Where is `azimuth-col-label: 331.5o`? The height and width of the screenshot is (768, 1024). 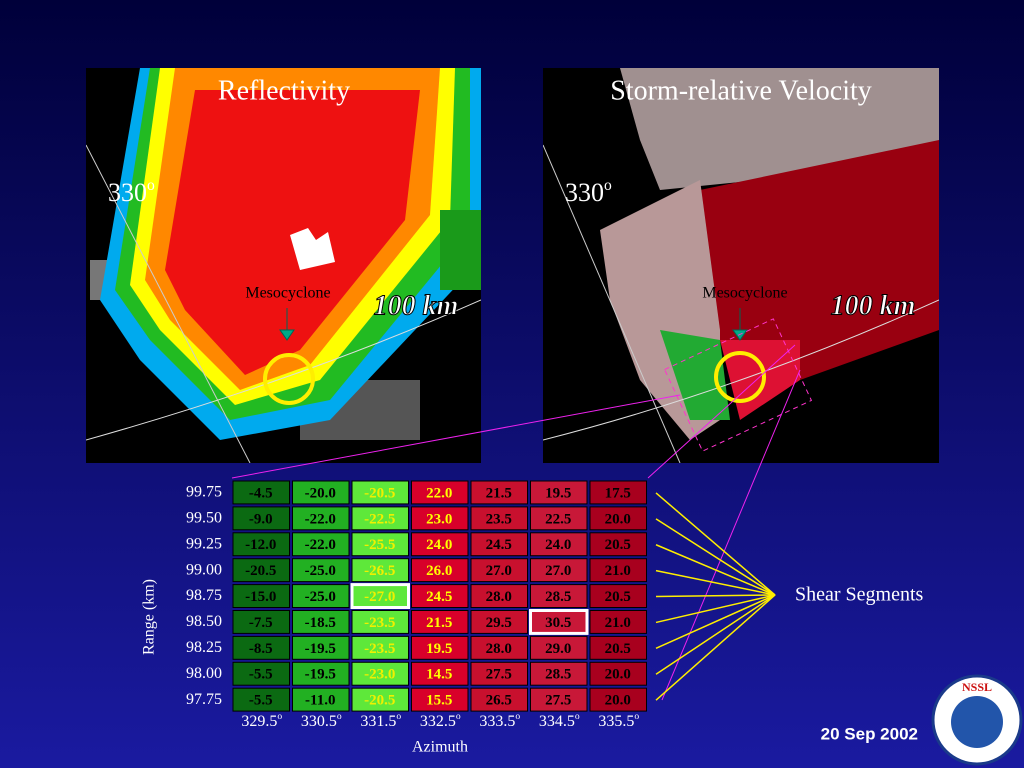
azimuth-col-label: 331.5o is located at coordinates (380, 720).